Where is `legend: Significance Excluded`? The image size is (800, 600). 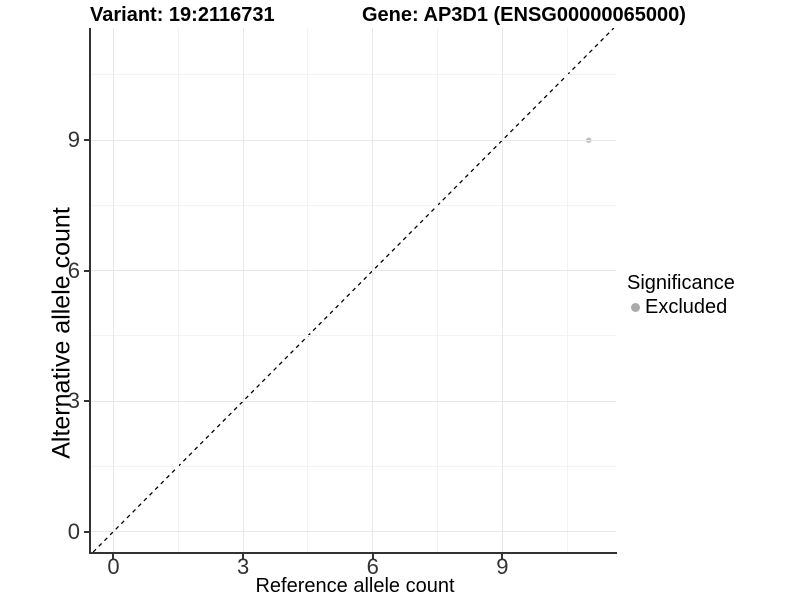 legend: Significance Excluded is located at coordinates (681, 295).